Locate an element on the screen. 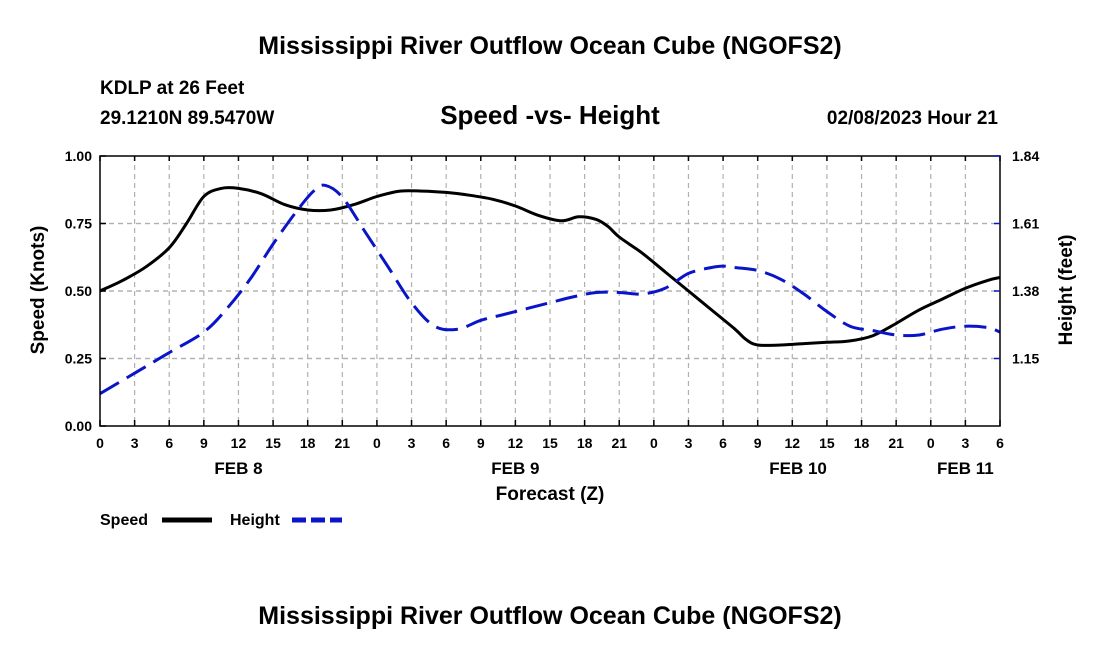  date-label: FEB 10 is located at coordinates (798, 468).